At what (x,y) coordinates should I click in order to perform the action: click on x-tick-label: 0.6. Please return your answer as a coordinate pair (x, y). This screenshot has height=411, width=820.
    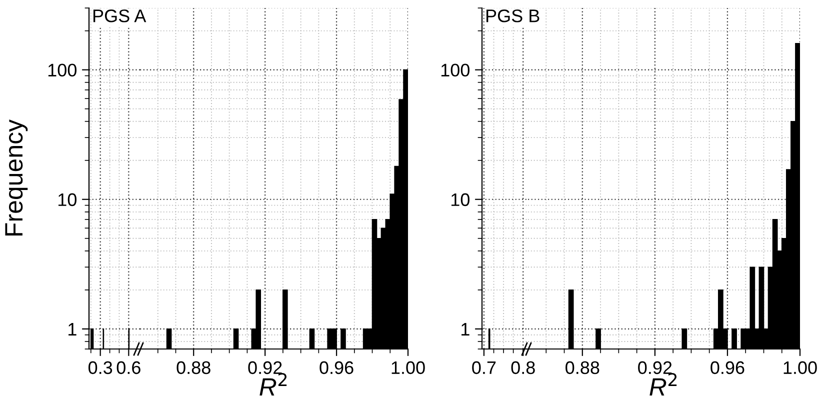
    Looking at the image, I should click on (128, 367).